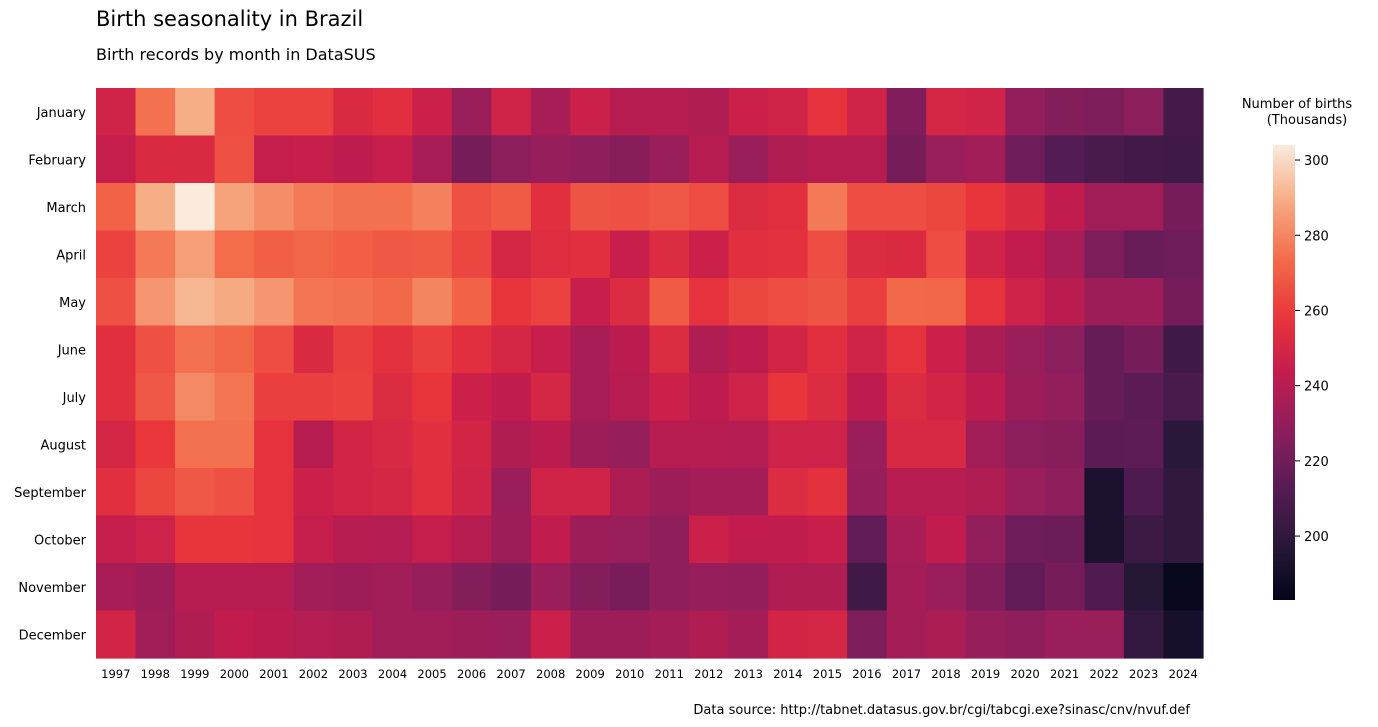 The image size is (1378, 727). I want to click on year-label: 2009, so click(590, 674).